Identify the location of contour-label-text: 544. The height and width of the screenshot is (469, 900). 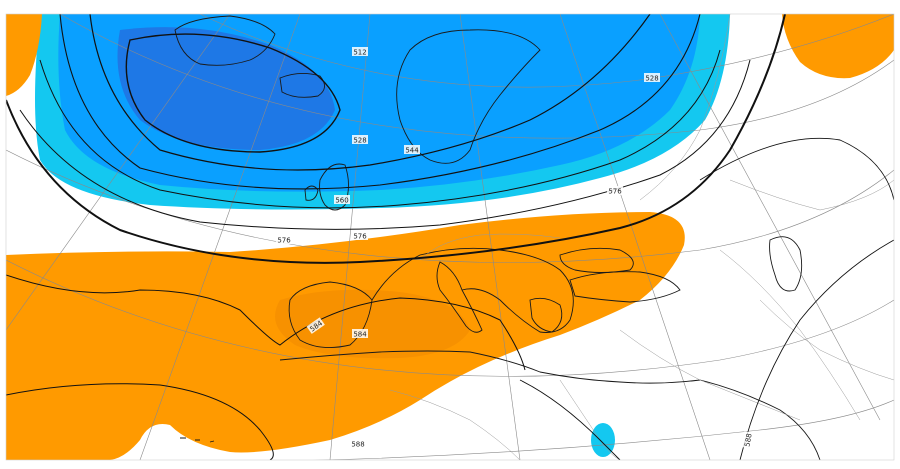
(412, 151).